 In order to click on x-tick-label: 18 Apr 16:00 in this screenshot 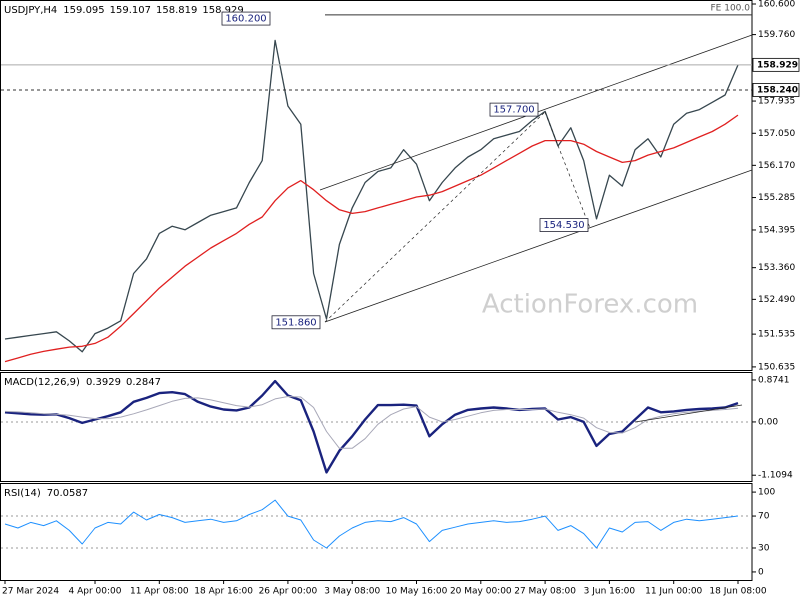, I will do `click(223, 592)`.